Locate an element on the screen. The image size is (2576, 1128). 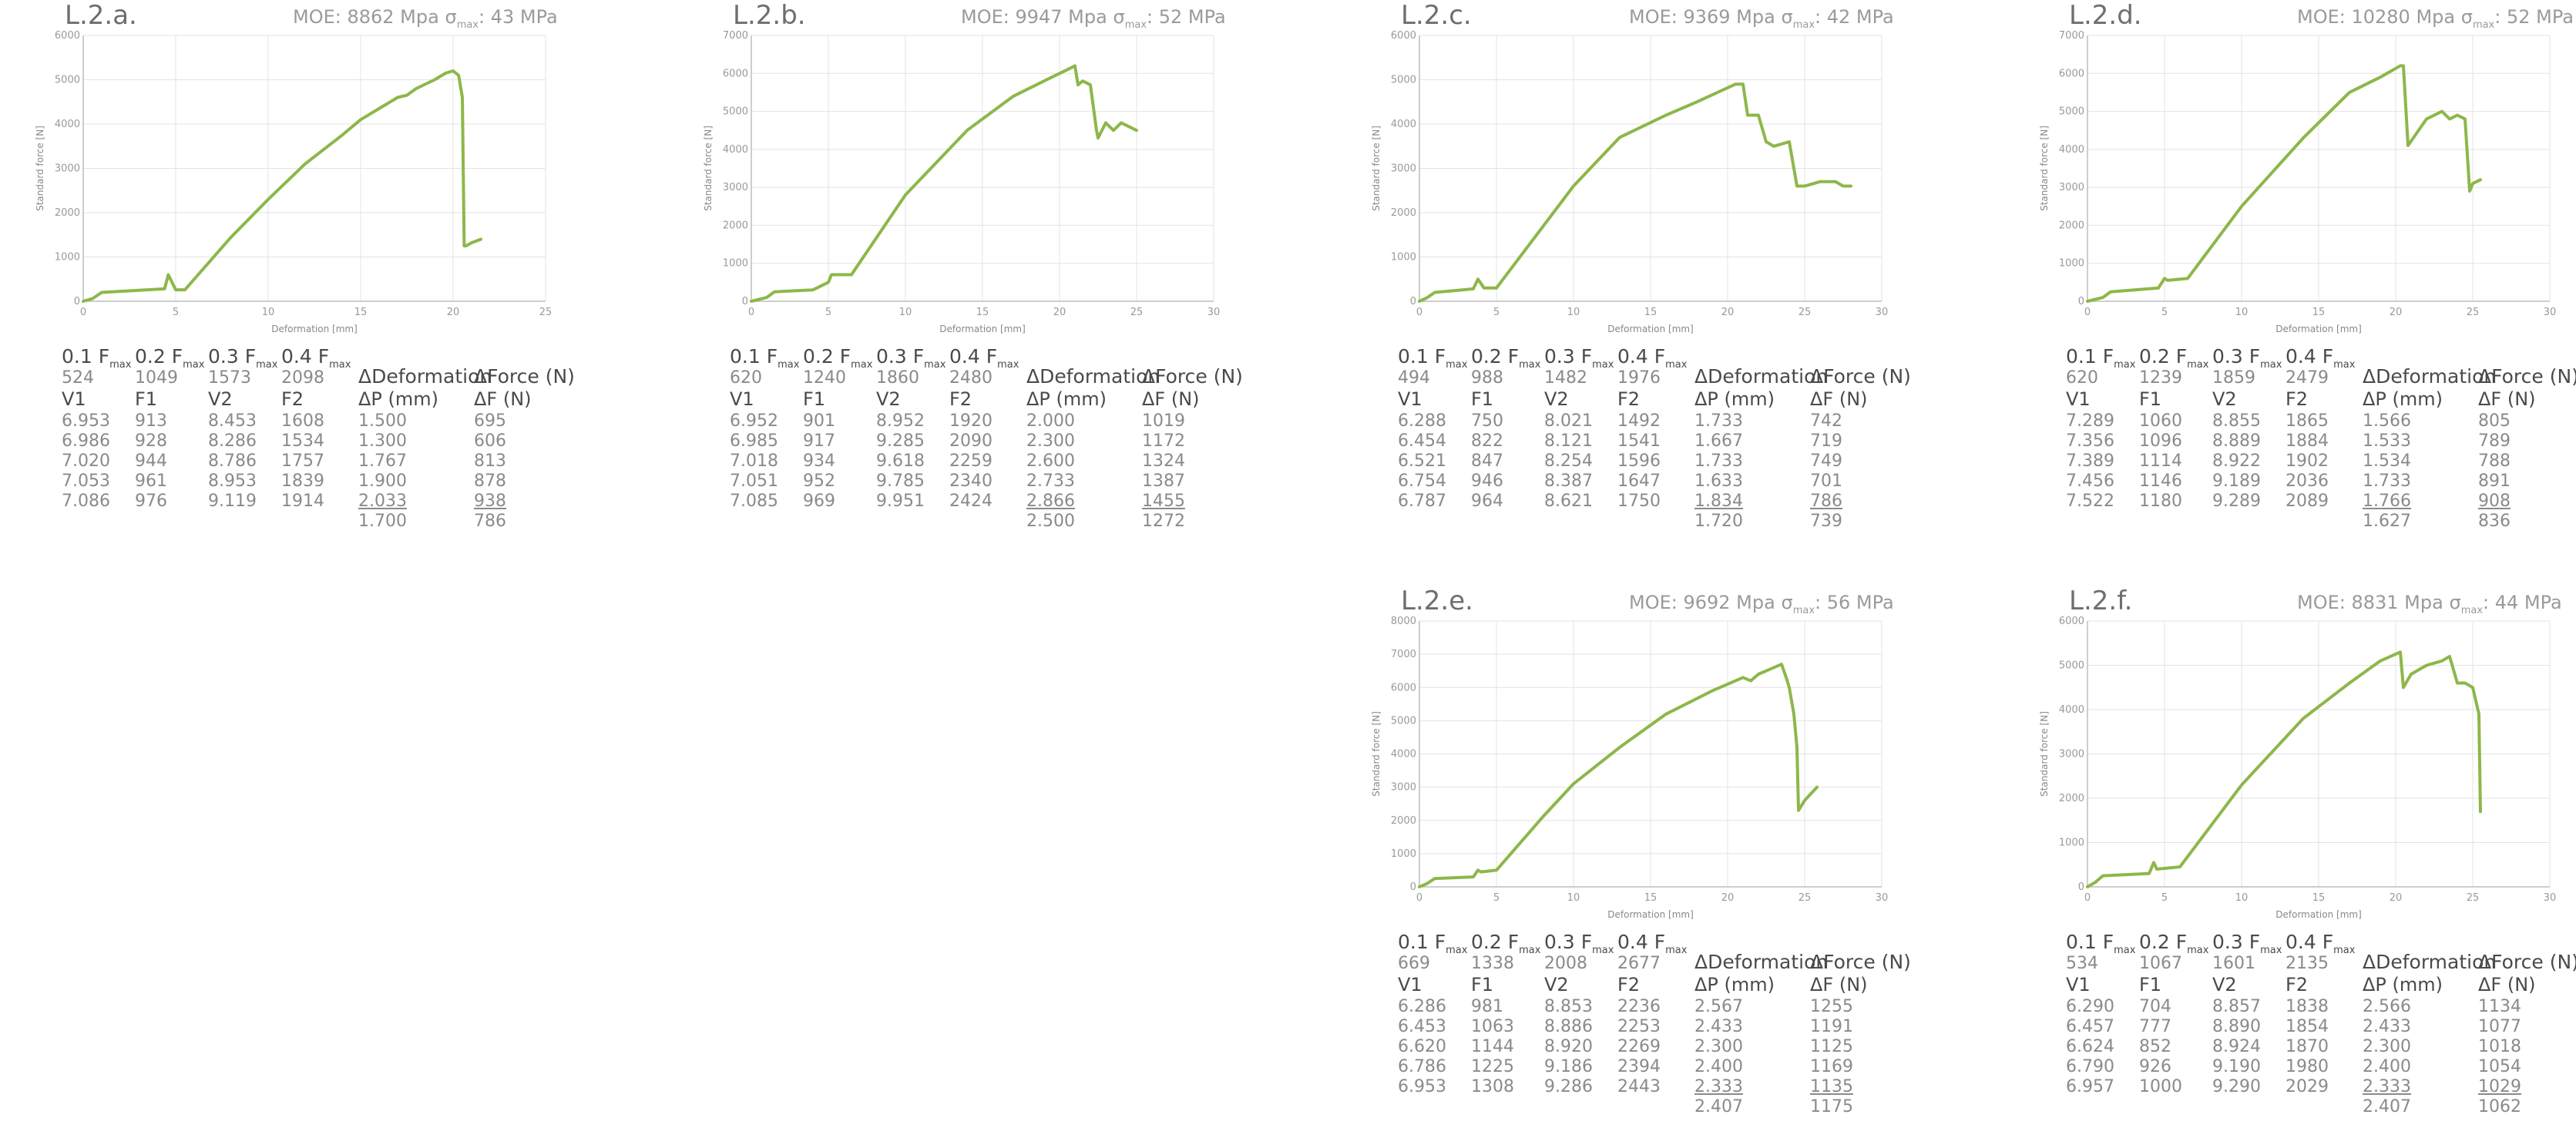
average-cell: 739 is located at coordinates (1826, 521).